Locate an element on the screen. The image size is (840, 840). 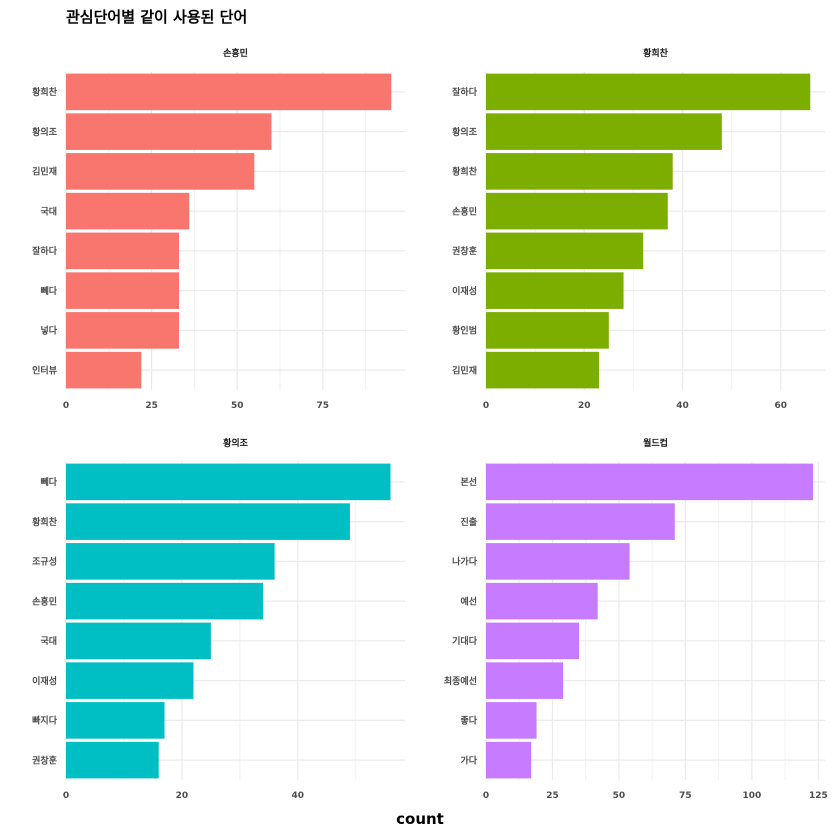
category-label: 조규성 is located at coordinates (44, 562).